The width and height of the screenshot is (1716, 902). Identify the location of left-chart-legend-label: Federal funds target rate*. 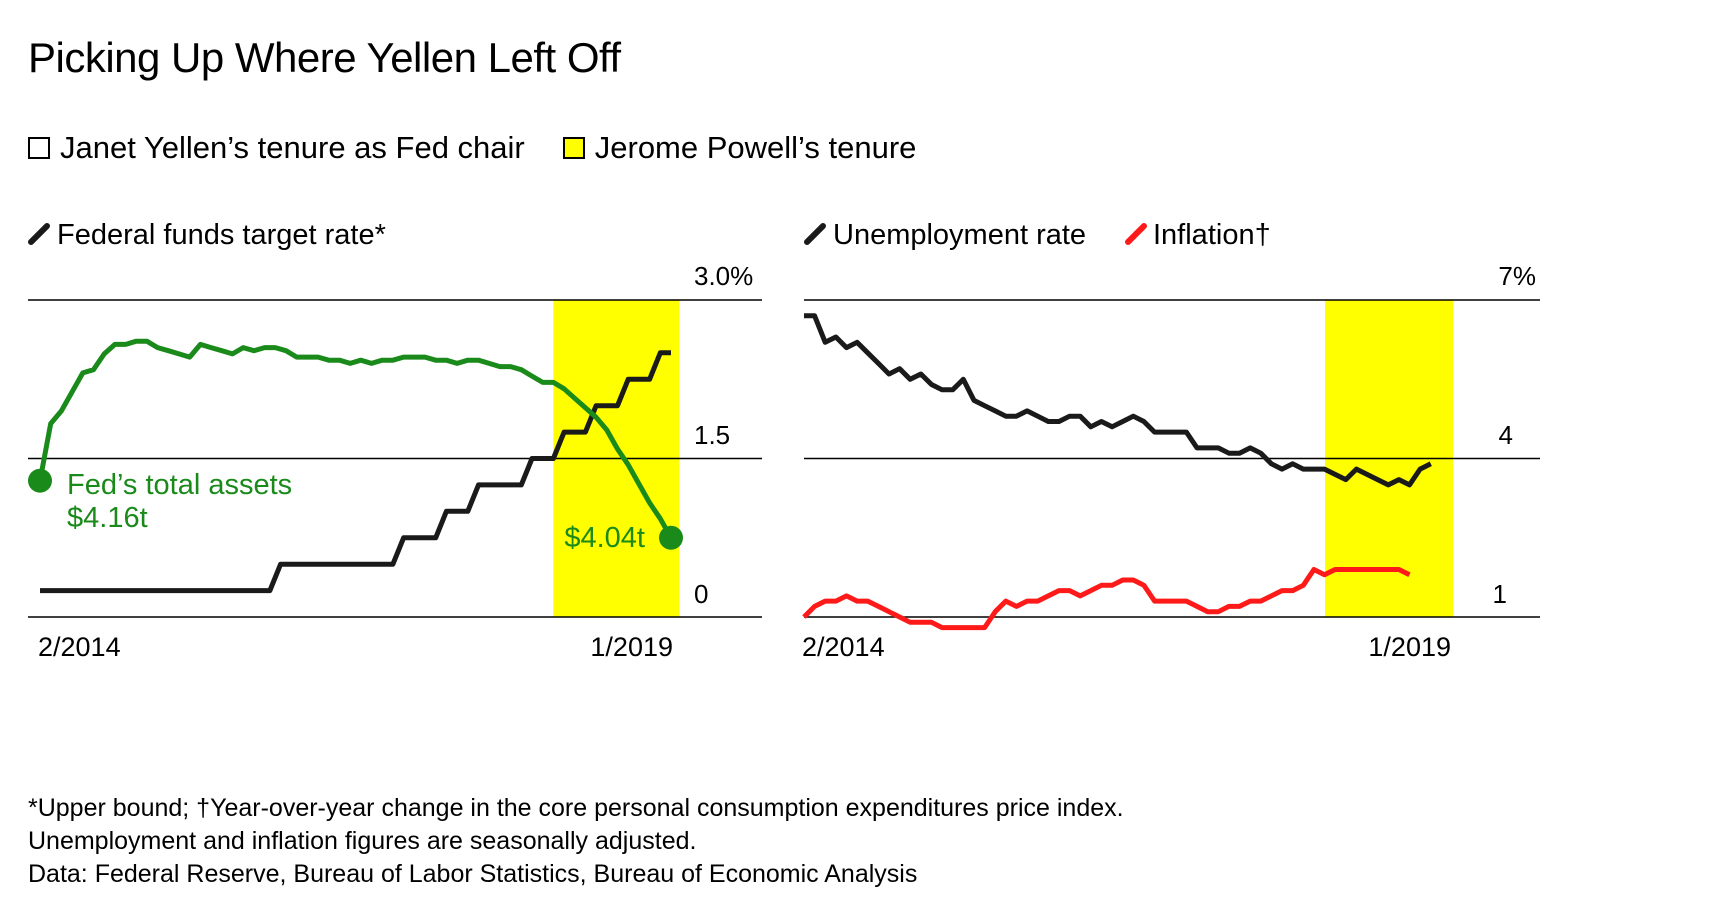
(221, 235).